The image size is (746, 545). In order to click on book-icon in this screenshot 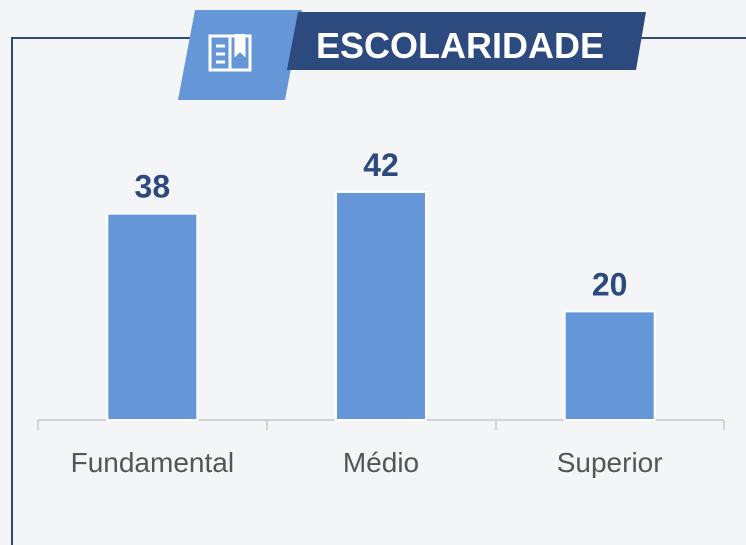, I will do `click(230, 53)`.